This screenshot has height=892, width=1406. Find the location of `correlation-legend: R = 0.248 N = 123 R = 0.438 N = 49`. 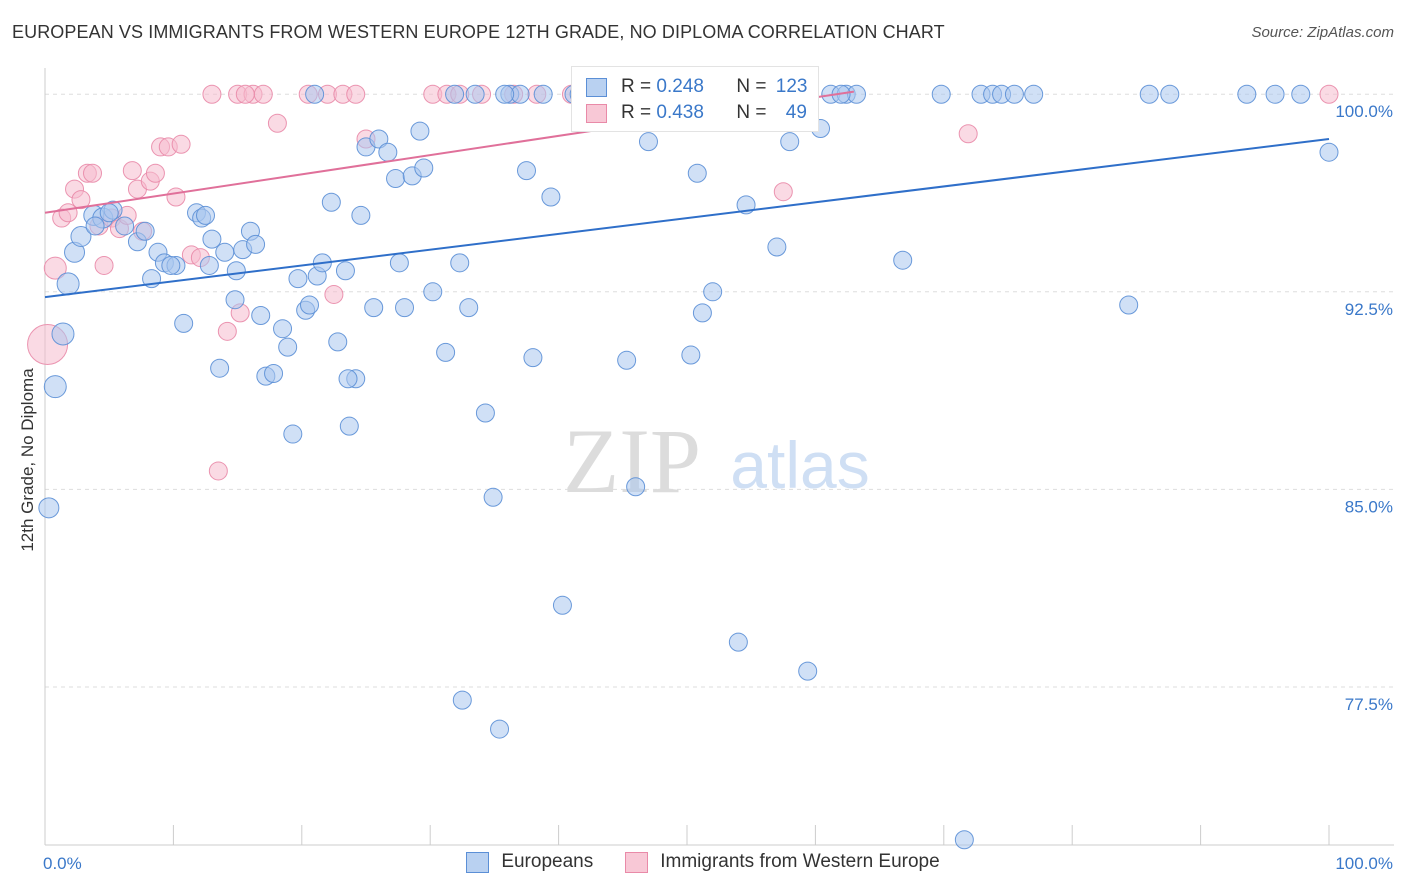

correlation-legend: R = 0.248 N = 123 R = 0.438 N = 49 is located at coordinates (695, 99).